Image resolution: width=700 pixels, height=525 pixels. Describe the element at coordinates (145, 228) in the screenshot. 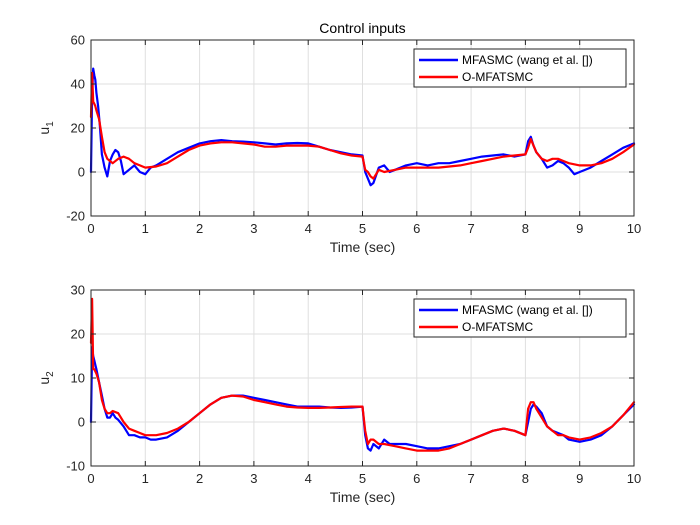

I see `plot-u1-xtick-label: 1` at that location.